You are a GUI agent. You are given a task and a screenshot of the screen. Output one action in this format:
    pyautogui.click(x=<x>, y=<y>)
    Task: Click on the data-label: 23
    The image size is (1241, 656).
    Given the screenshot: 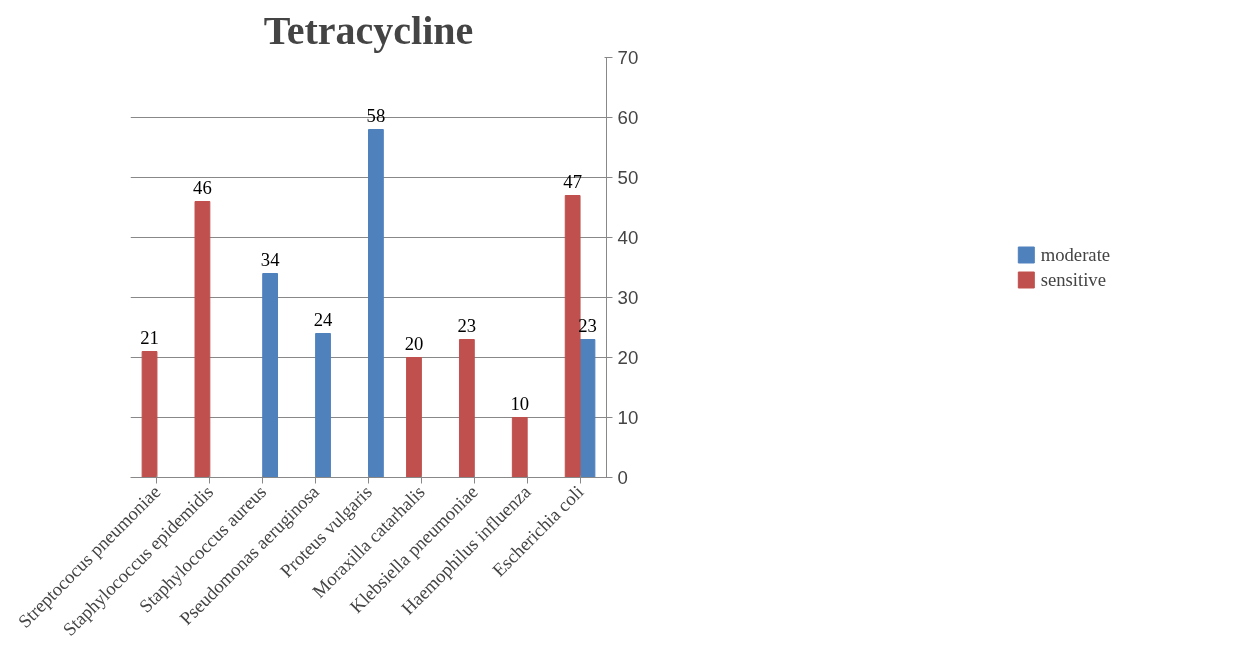 What is the action you would take?
    pyautogui.click(x=467, y=325)
    